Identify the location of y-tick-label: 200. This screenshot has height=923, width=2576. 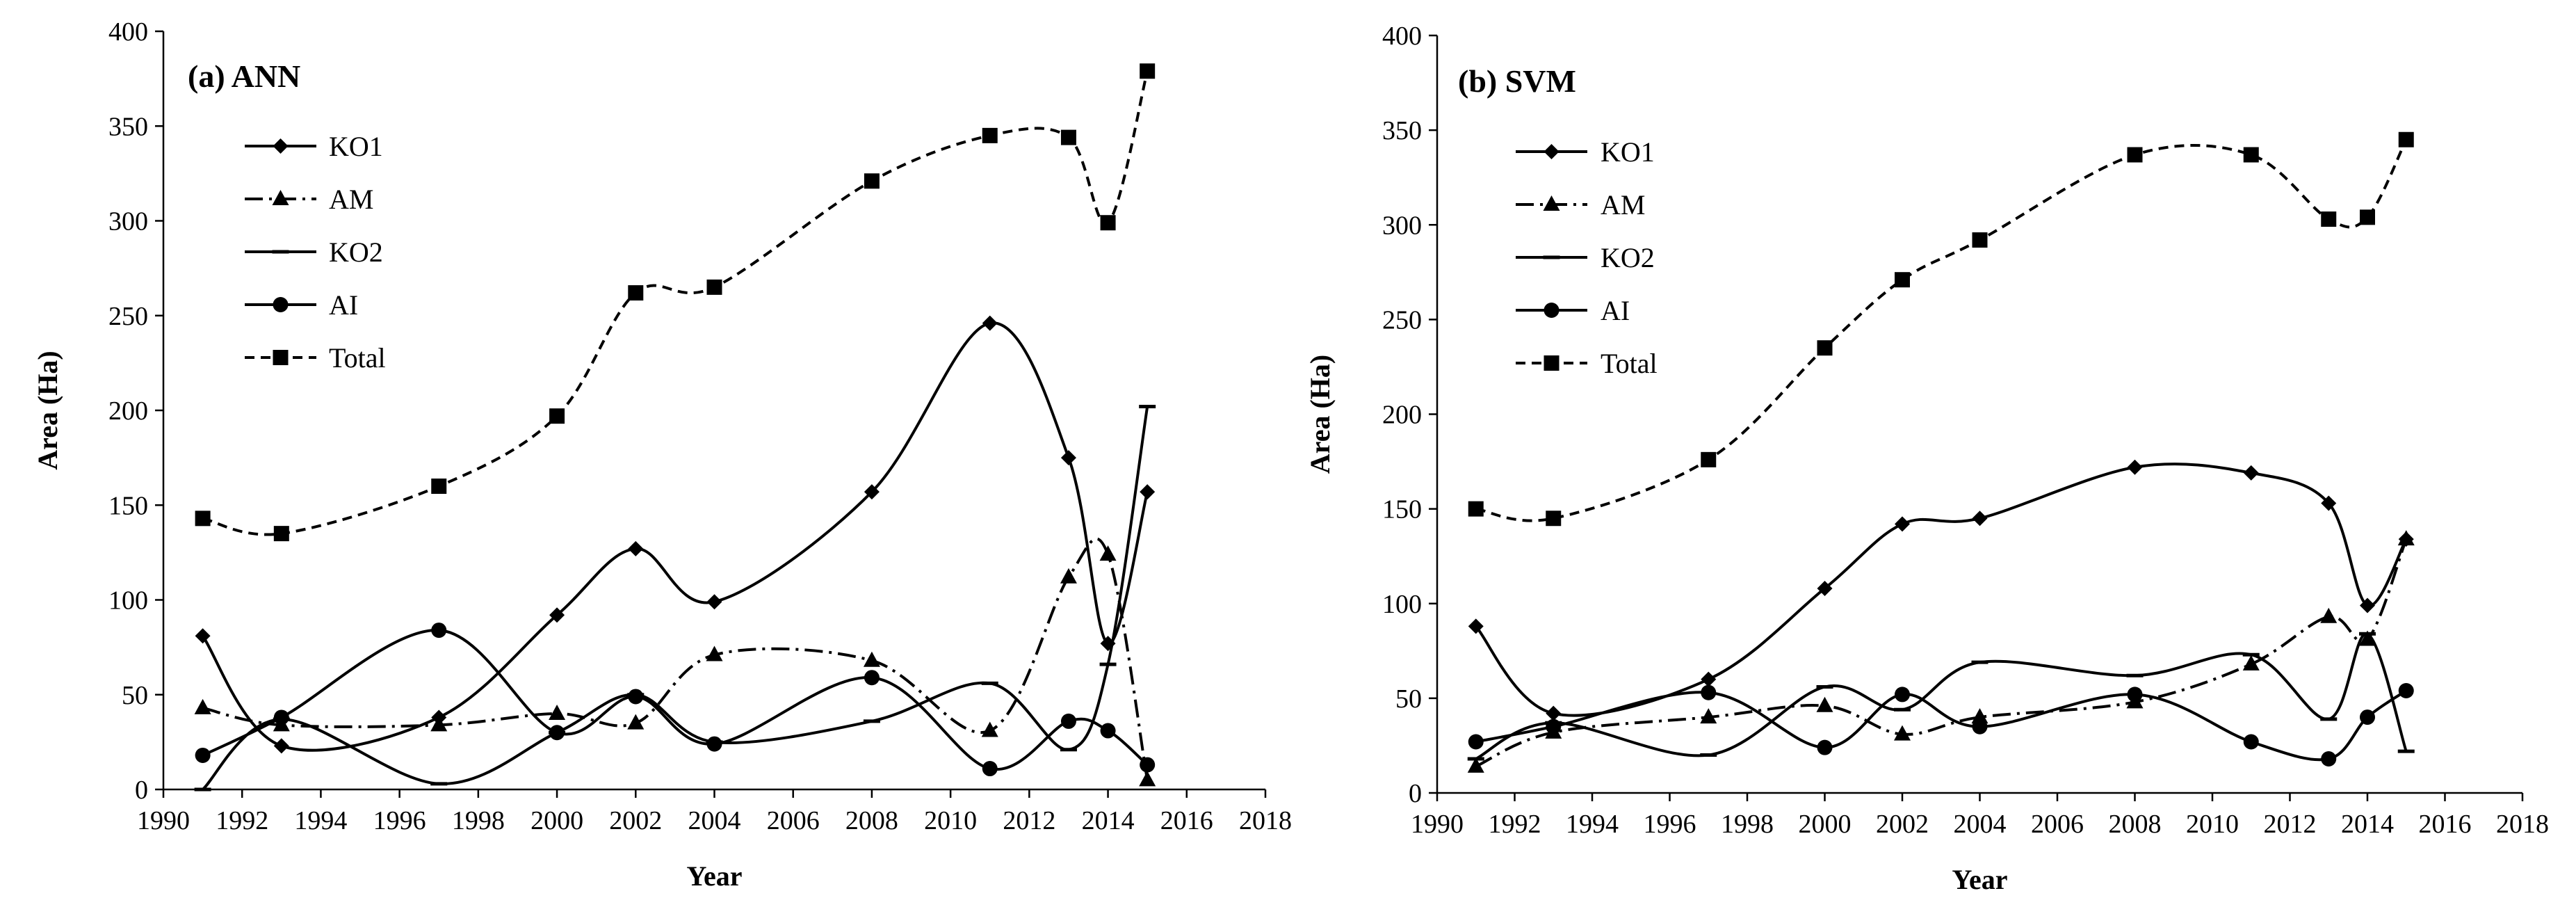
(1402, 415).